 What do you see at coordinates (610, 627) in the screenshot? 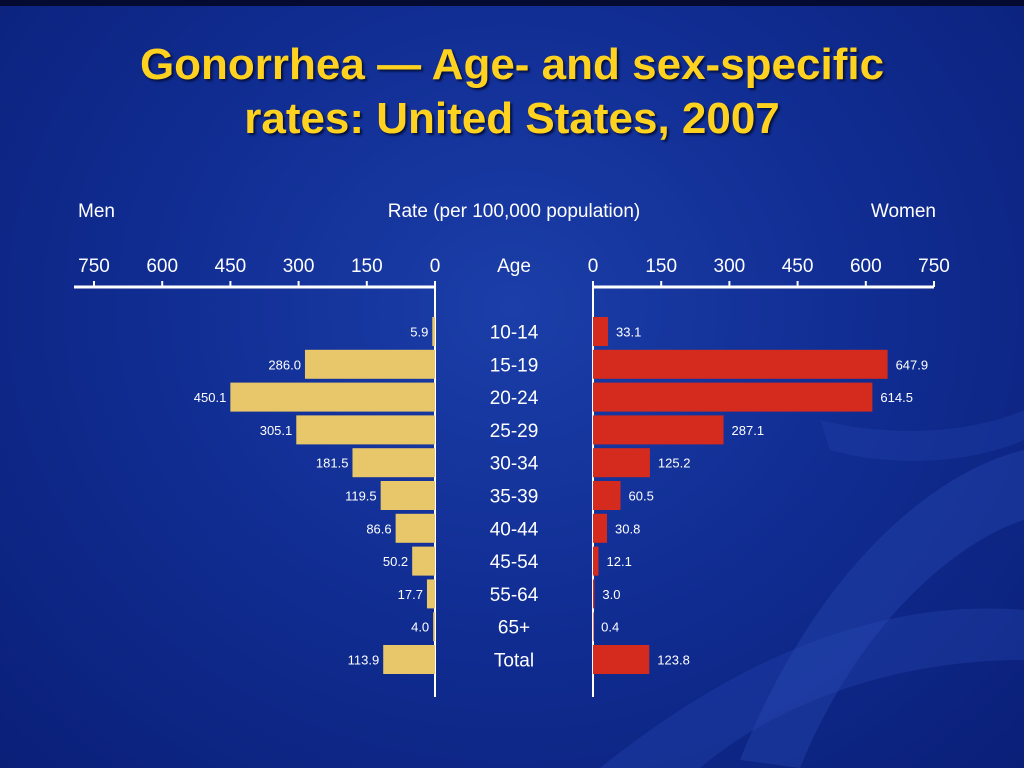
I see `women-value-label: 0.4` at bounding box center [610, 627].